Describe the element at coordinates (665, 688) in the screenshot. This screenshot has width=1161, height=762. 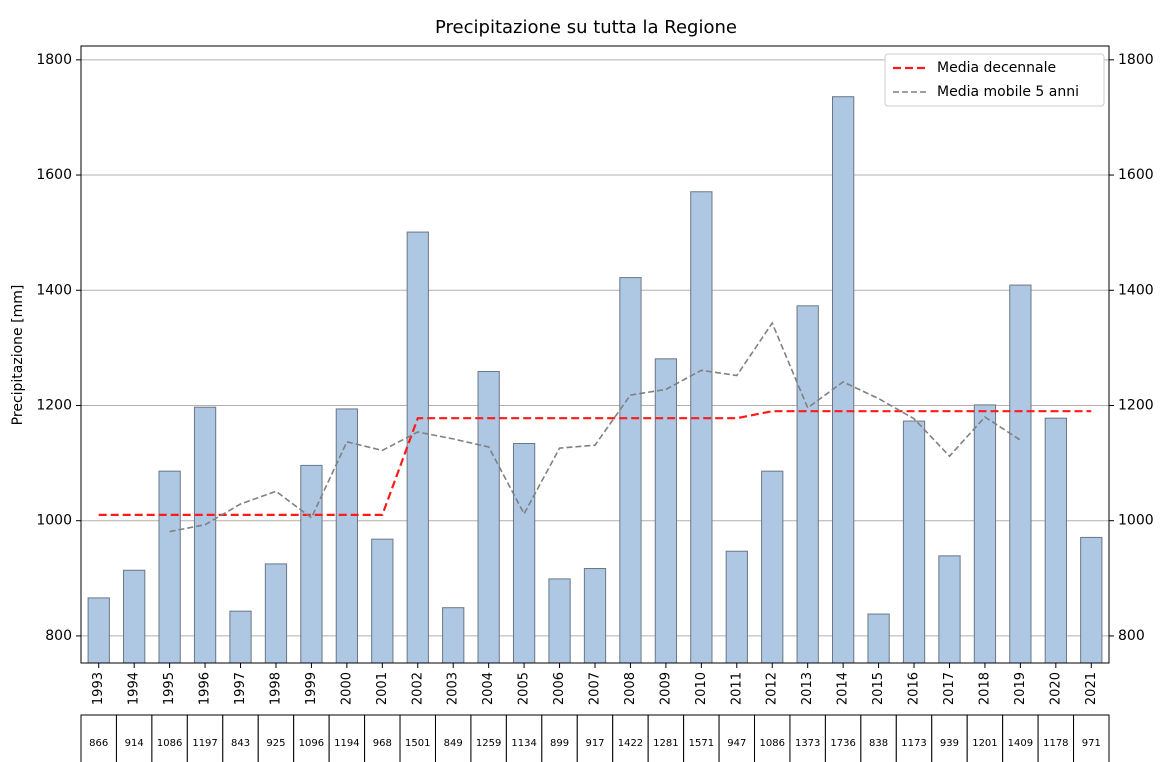
I see `x-tick-label: 2009` at that location.